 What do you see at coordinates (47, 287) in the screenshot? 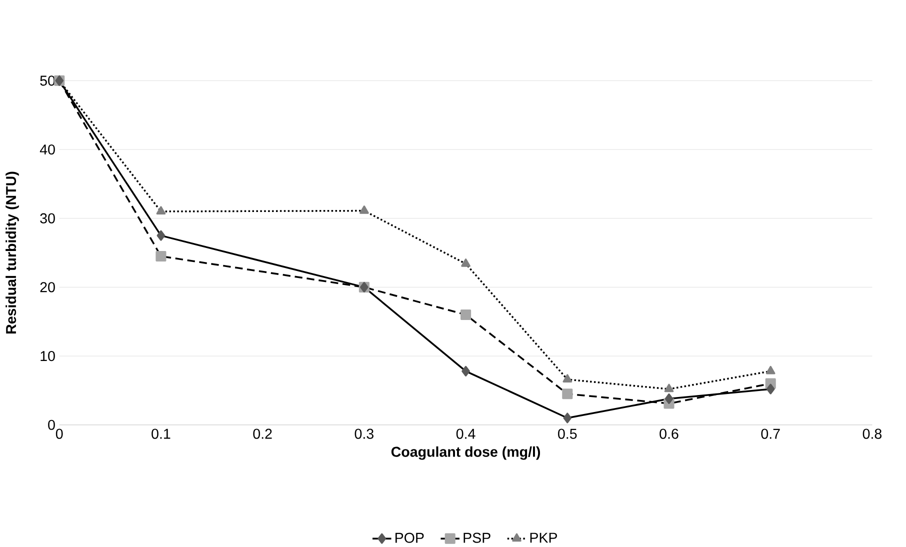
I see `y-tick-label: 20` at bounding box center [47, 287].